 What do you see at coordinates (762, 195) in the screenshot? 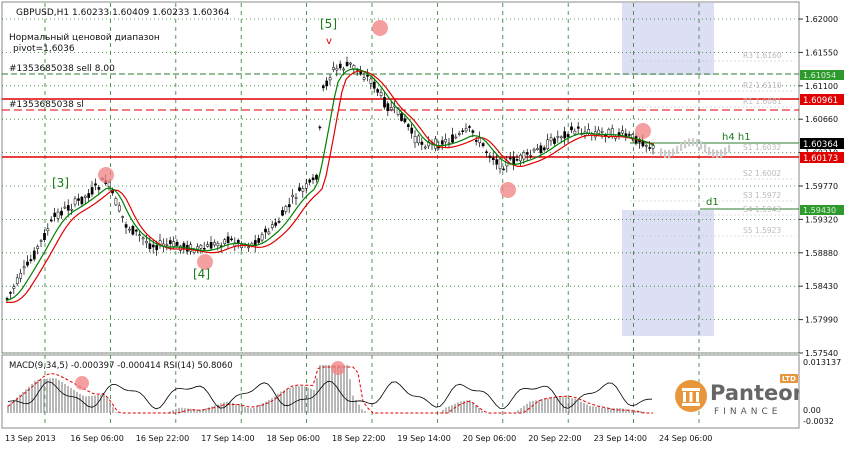
I see `pivot-label-s3: S3 1.5972` at bounding box center [762, 195].